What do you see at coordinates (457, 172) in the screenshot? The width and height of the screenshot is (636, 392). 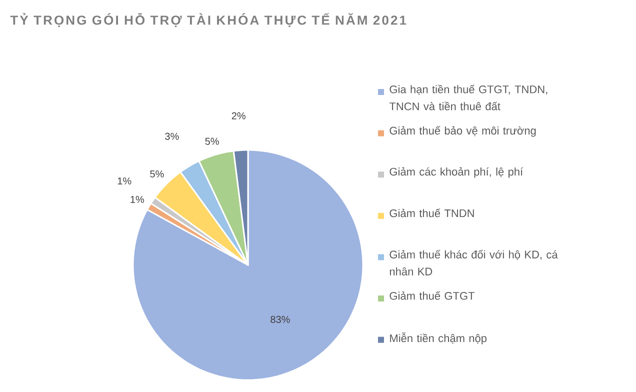 I see `legend-label: Giảm các khoản phí, lệ phí` at bounding box center [457, 172].